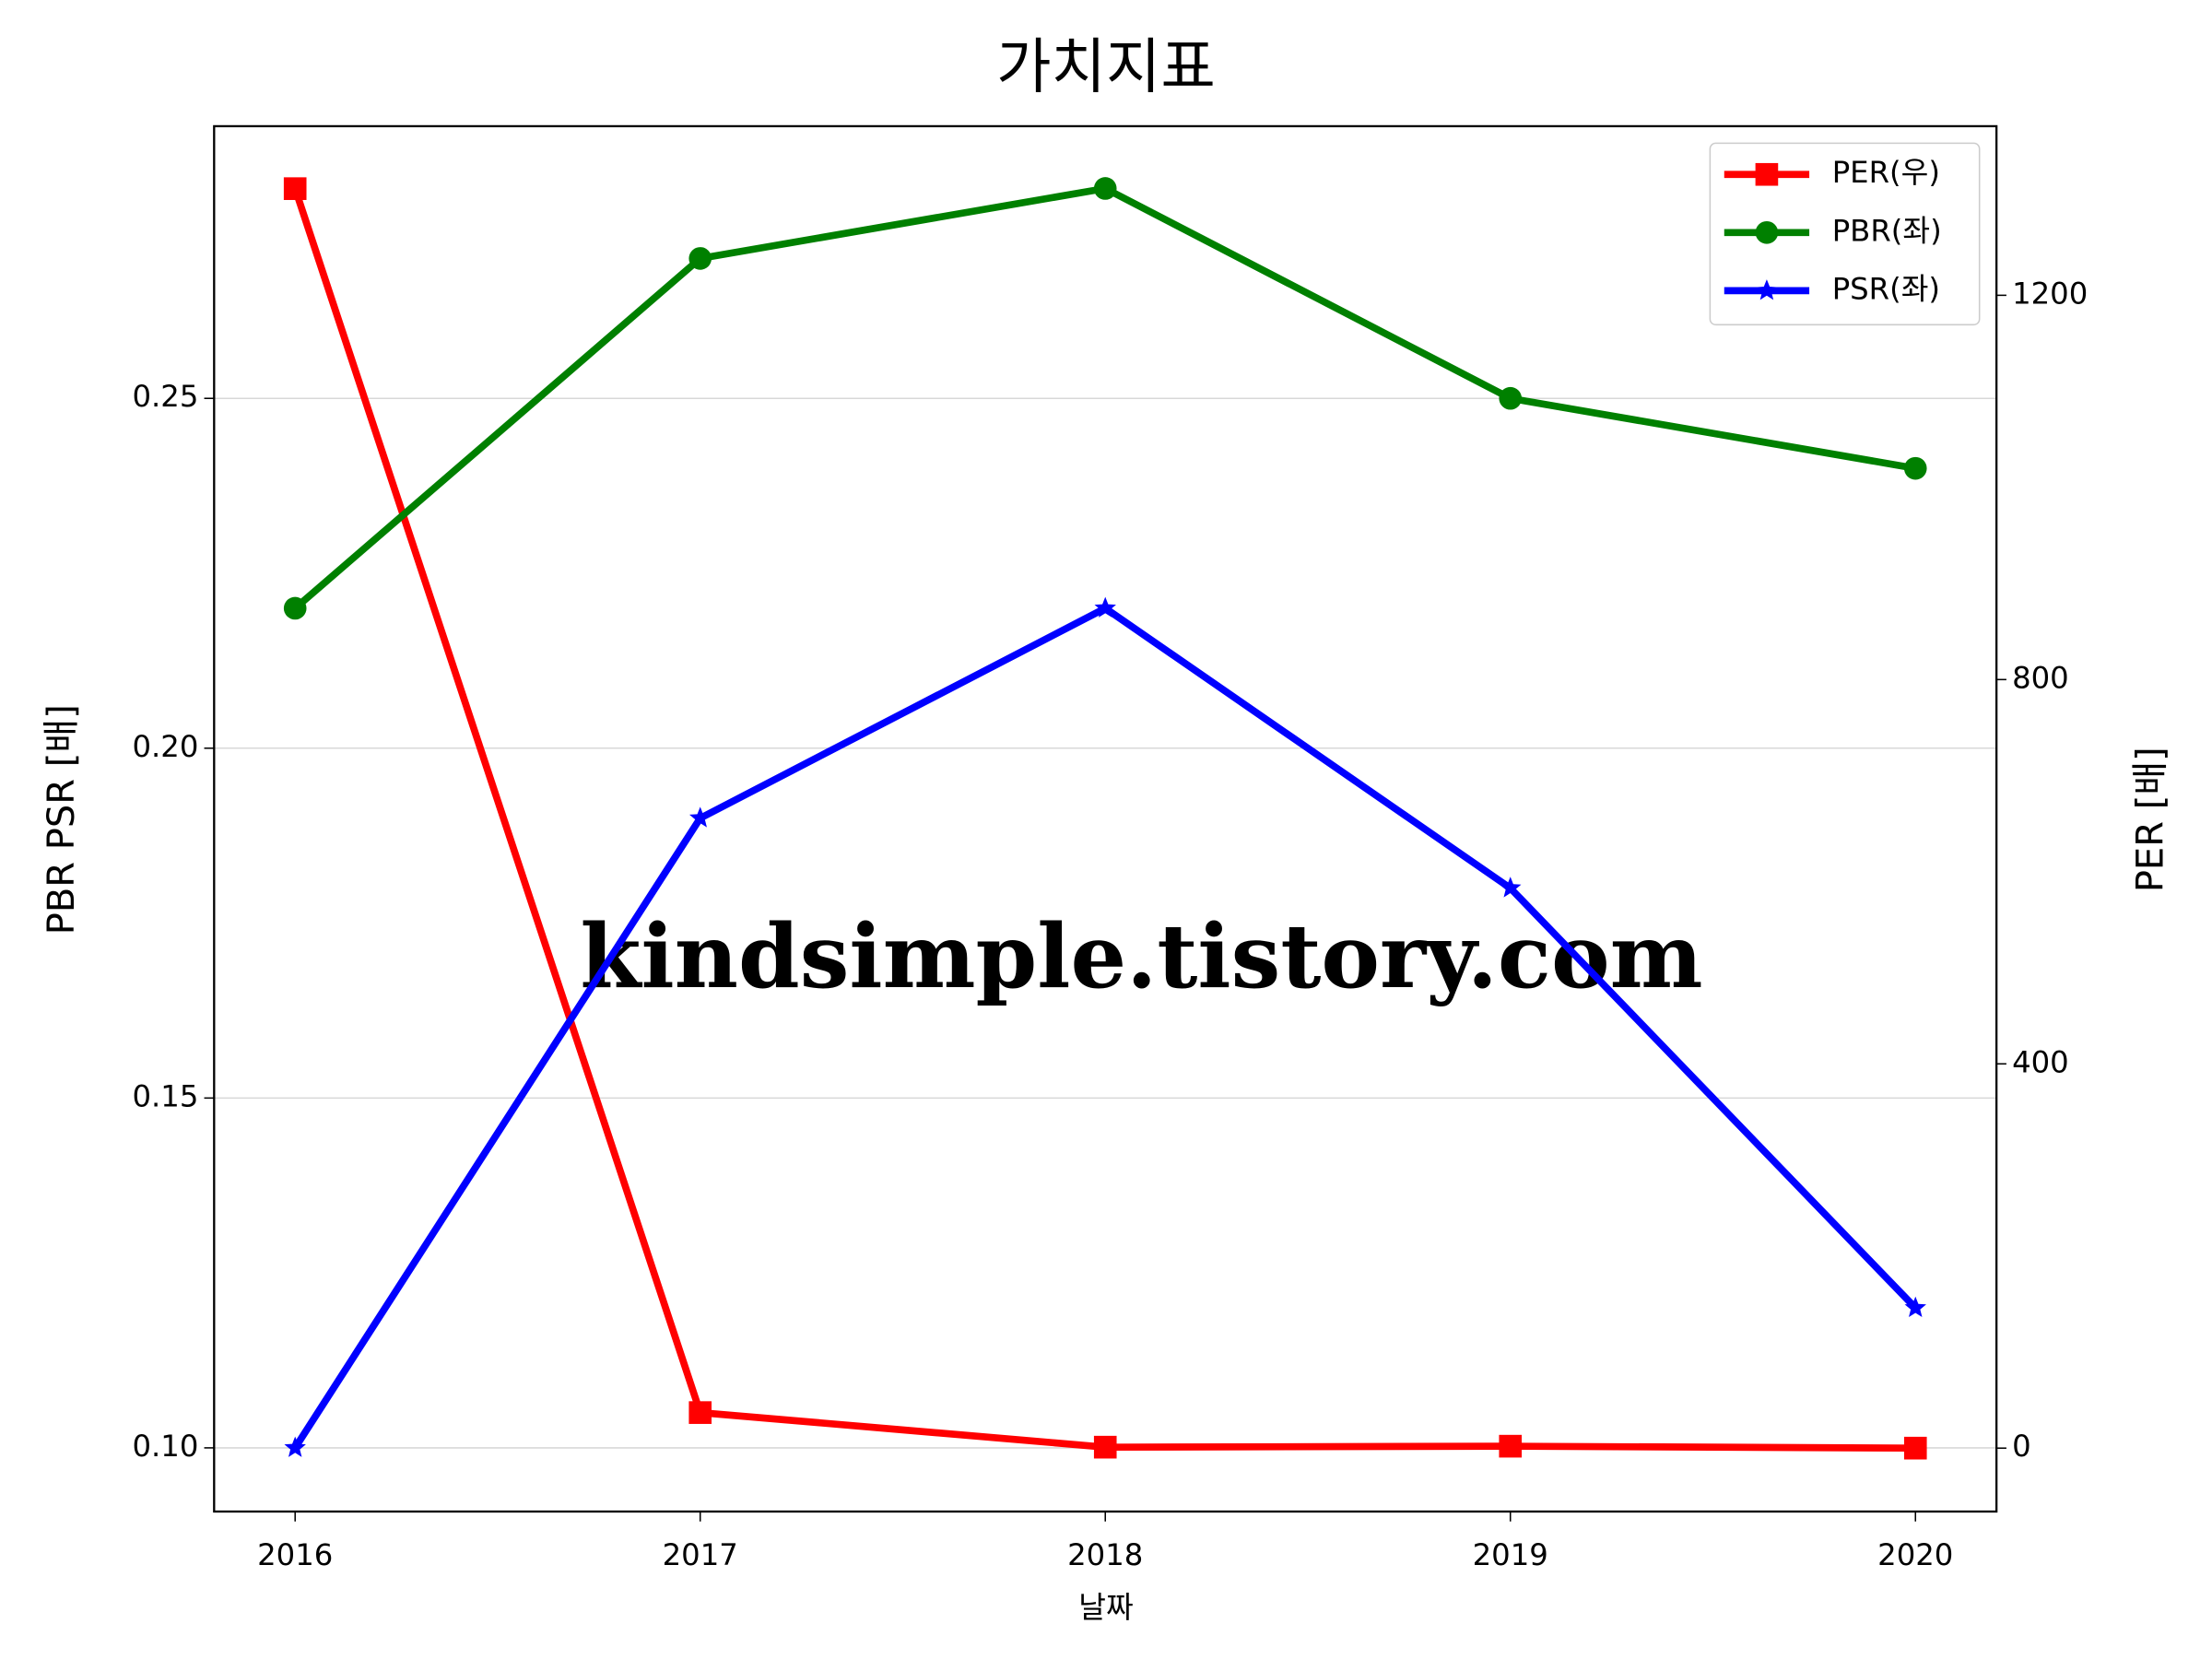 The width and height of the screenshot is (2212, 1659). What do you see at coordinates (1141, 956) in the screenshot?
I see `watermark: kindsimple.tistory.com` at bounding box center [1141, 956].